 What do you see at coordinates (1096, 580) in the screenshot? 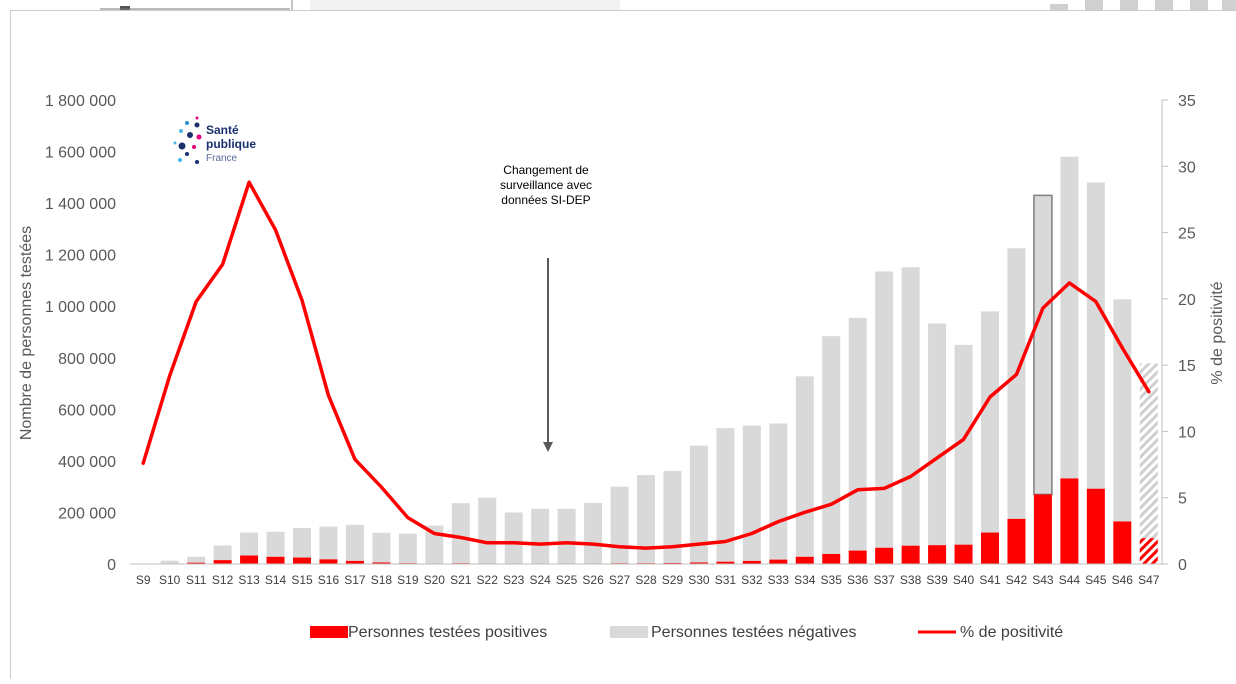
I see `x-tick-label: S45` at bounding box center [1096, 580].